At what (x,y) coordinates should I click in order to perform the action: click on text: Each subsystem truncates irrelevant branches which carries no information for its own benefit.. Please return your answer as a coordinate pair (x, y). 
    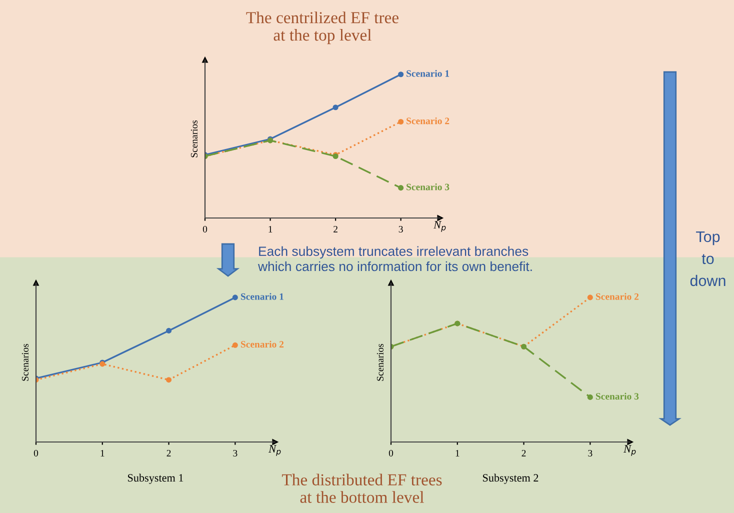
    Looking at the image, I should click on (395, 259).